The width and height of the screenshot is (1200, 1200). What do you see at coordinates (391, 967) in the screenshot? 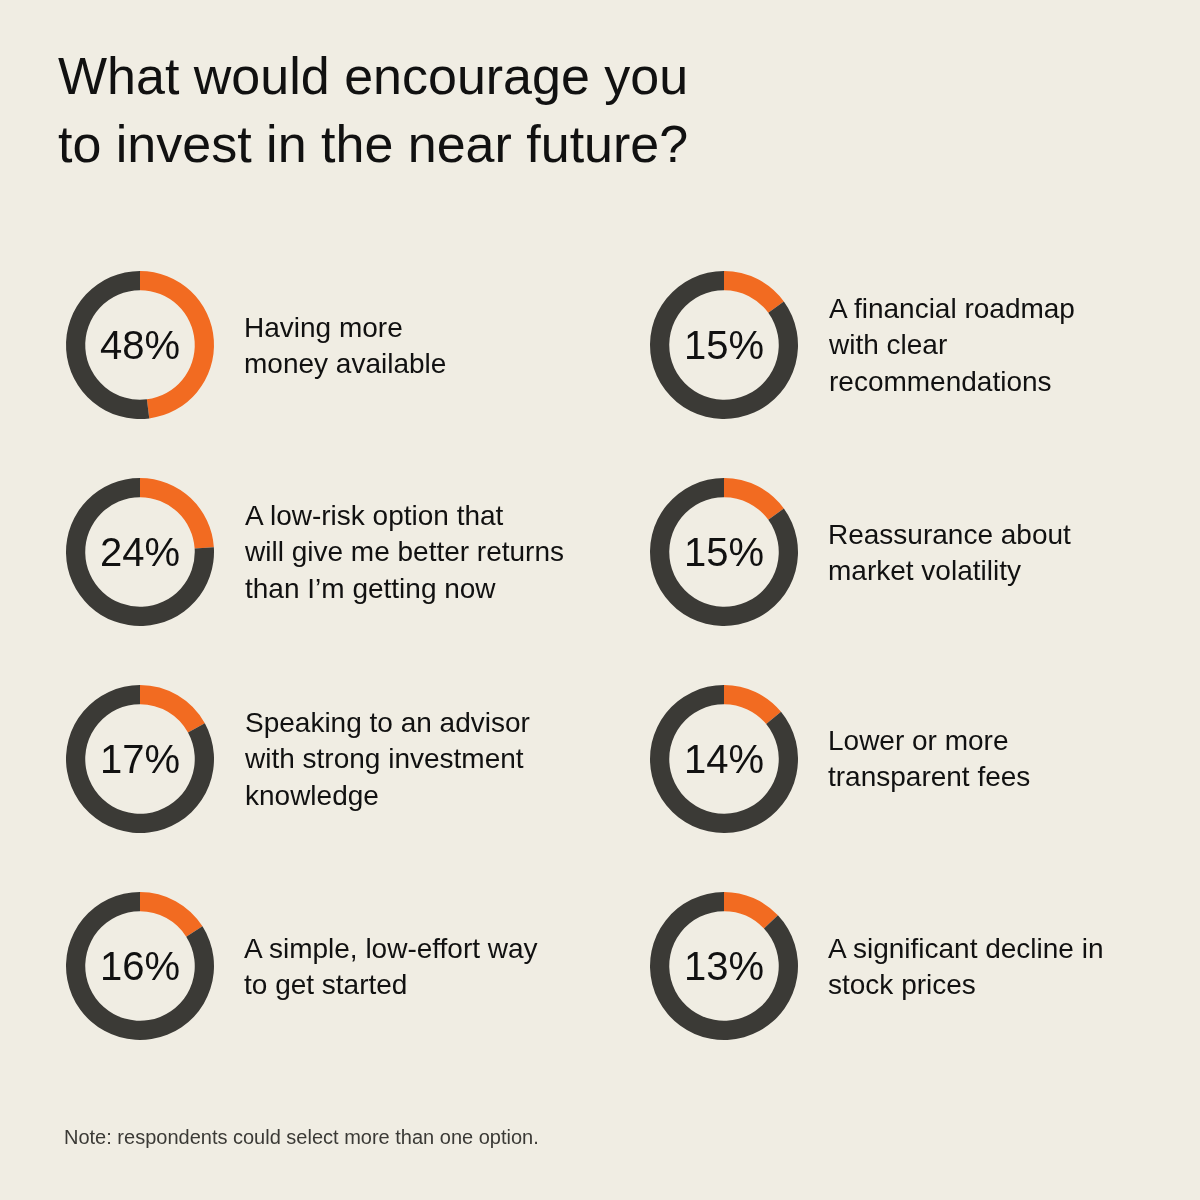
I see `text: A simple, low-effort way to get started` at bounding box center [391, 967].